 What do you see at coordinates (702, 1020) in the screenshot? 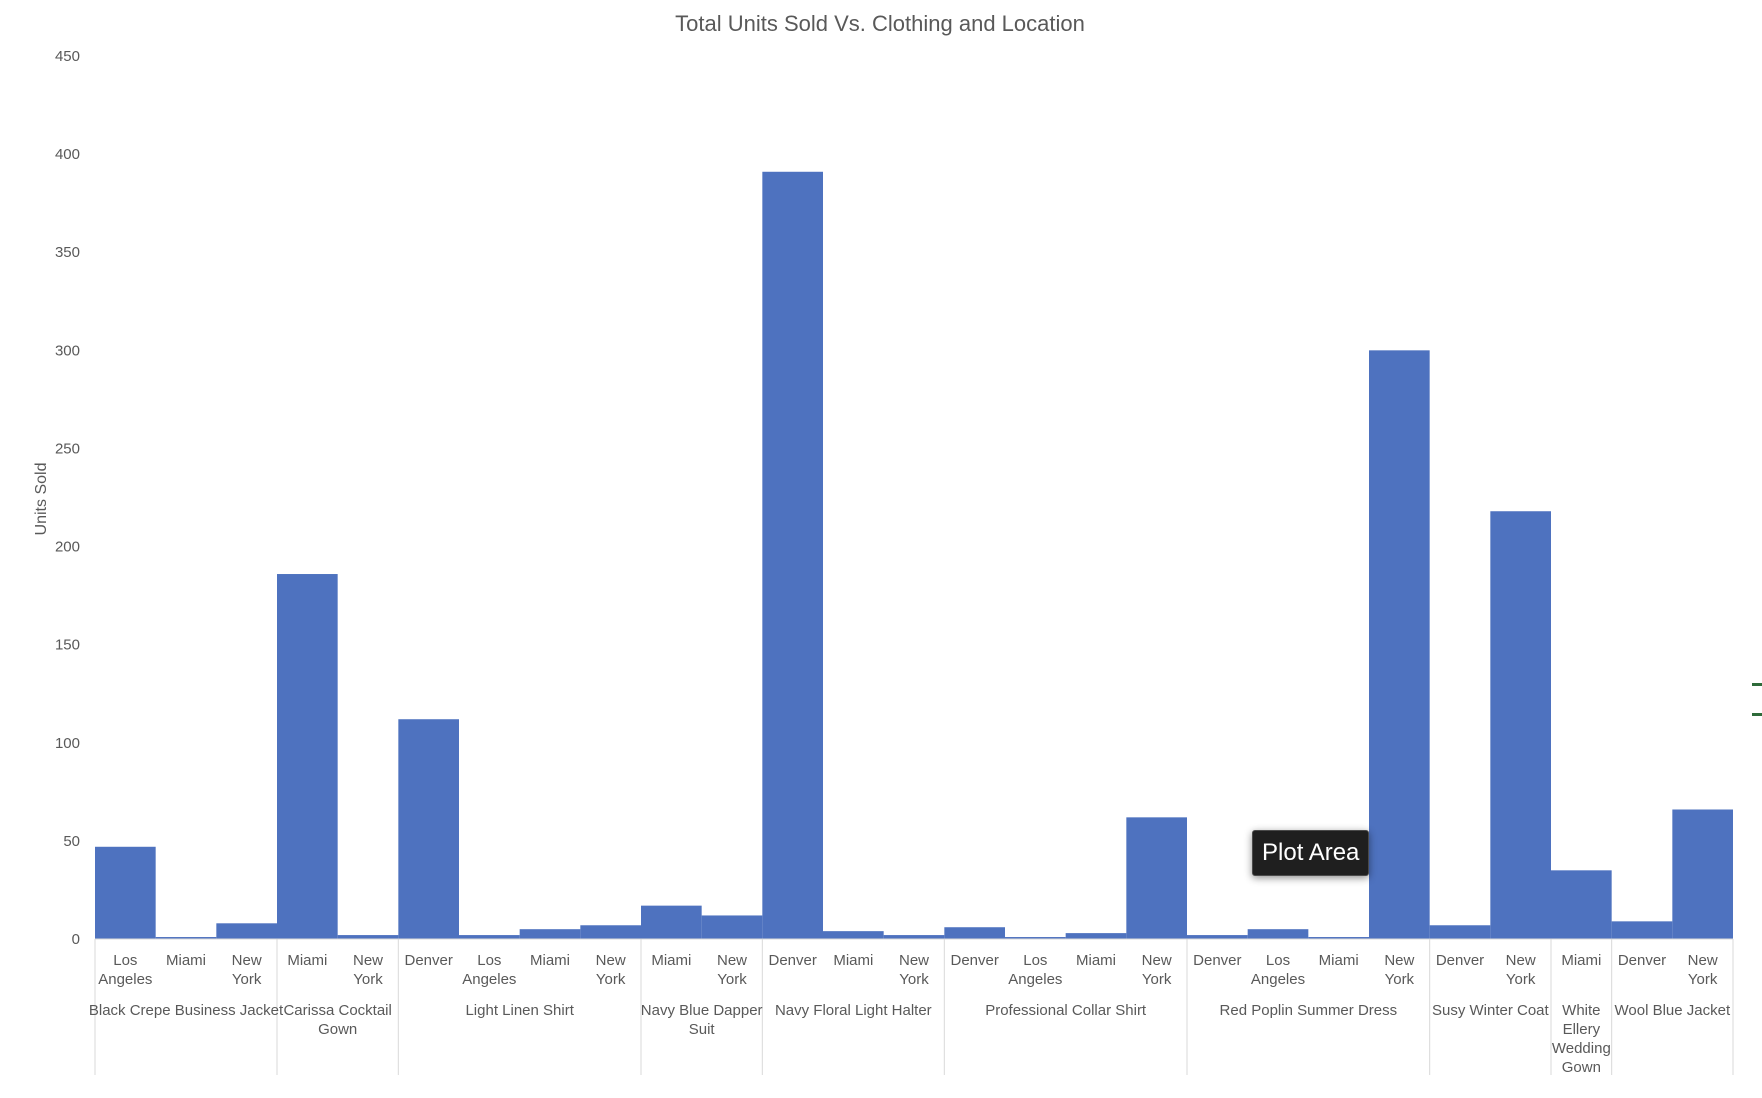
I see `x-tick-label-group: Navy Blue Dapper Suit` at bounding box center [702, 1020].